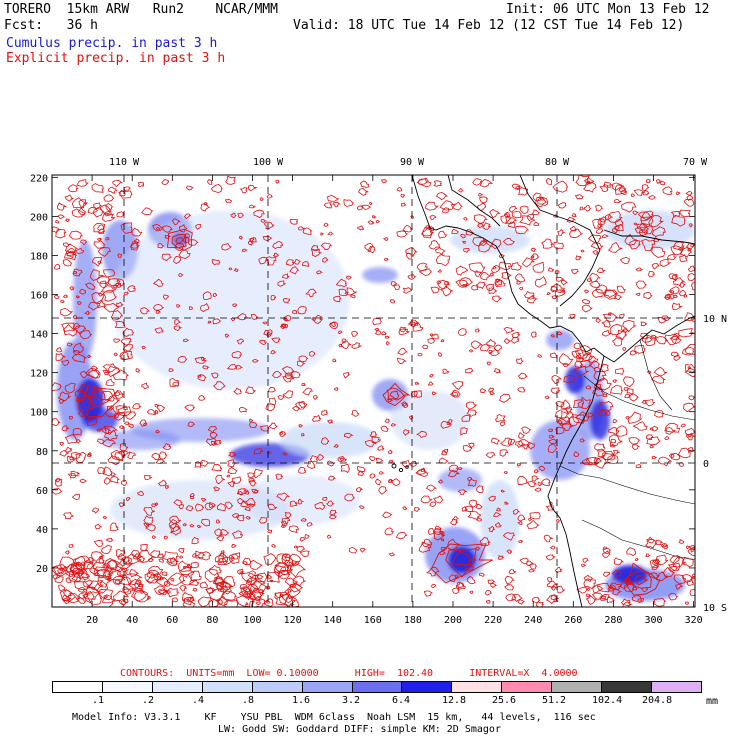 Image resolution: width=740 pixels, height=740 pixels. I want to click on init-time: Init: 06 UTC Mon 13 Feb 12, so click(608, 9).